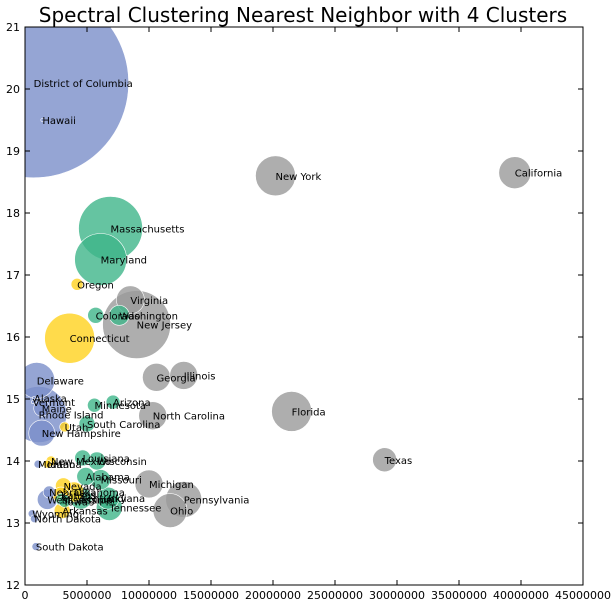 This screenshot has height=606, width=614. Describe the element at coordinates (55, 515) in the screenshot. I see `point-label-wyoming: Wyoming` at that location.